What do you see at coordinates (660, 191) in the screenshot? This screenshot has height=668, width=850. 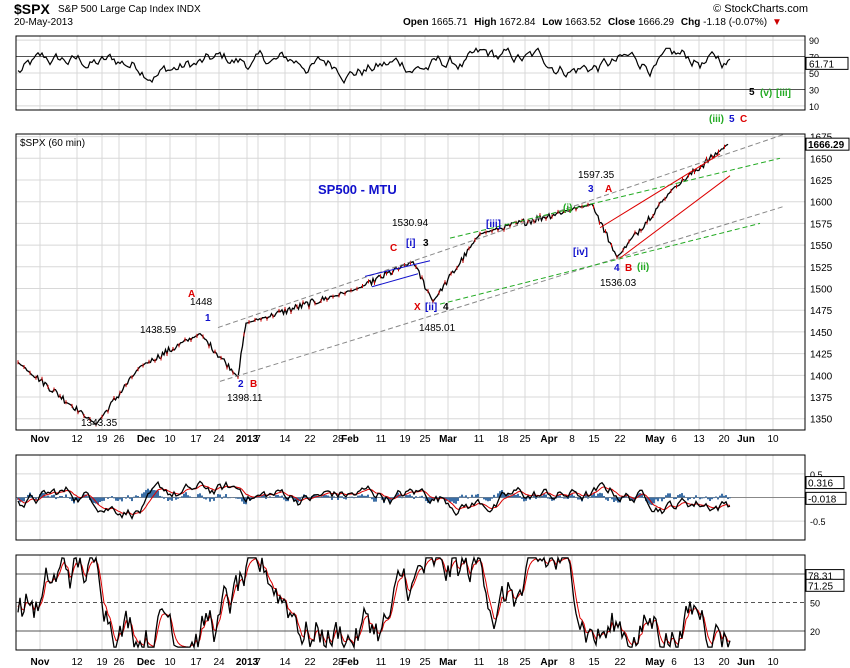 I see `red-upper-channel` at bounding box center [660, 191].